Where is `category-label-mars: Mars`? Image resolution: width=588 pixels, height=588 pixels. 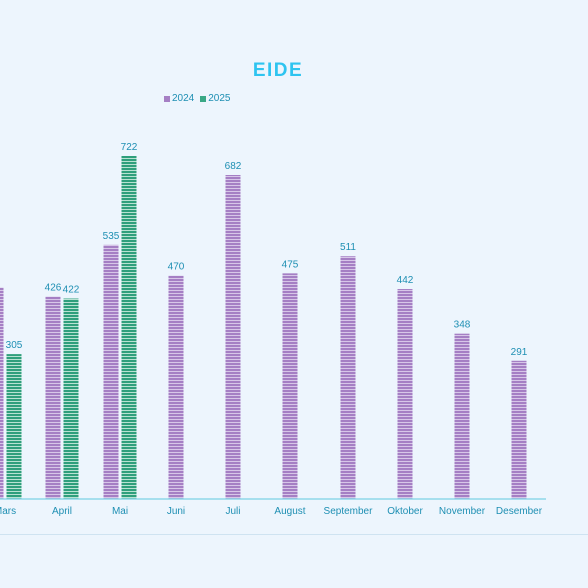
category-label-mars: Mars is located at coordinates (8, 511).